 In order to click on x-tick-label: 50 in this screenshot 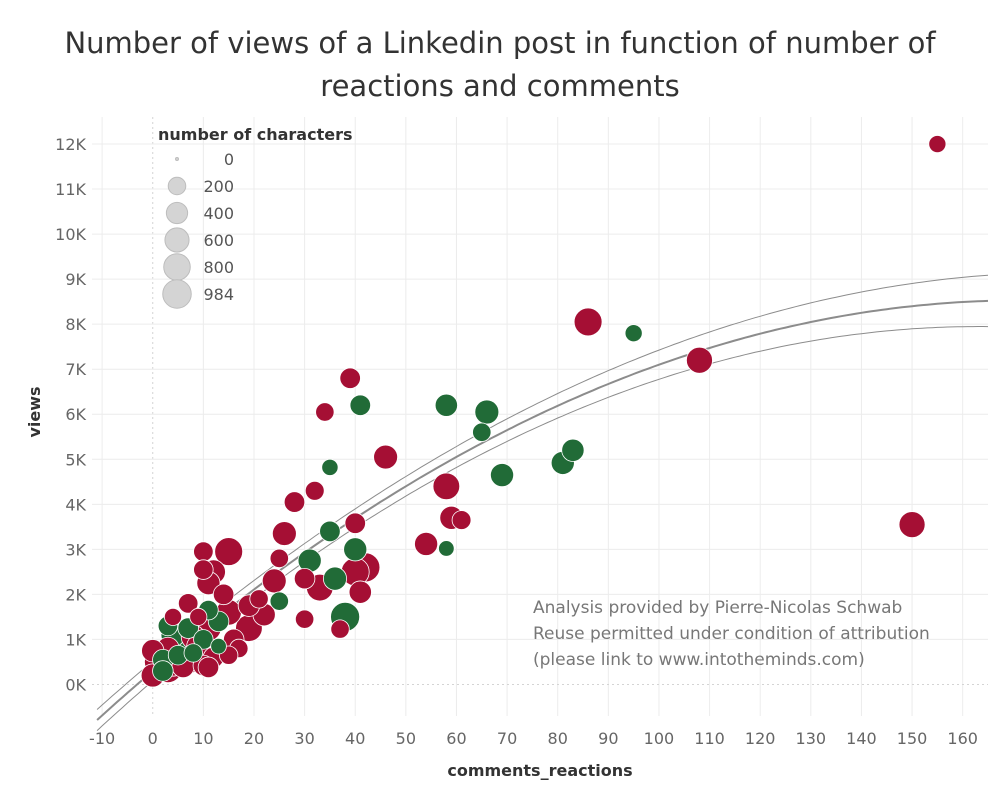, I will do `click(406, 738)`.